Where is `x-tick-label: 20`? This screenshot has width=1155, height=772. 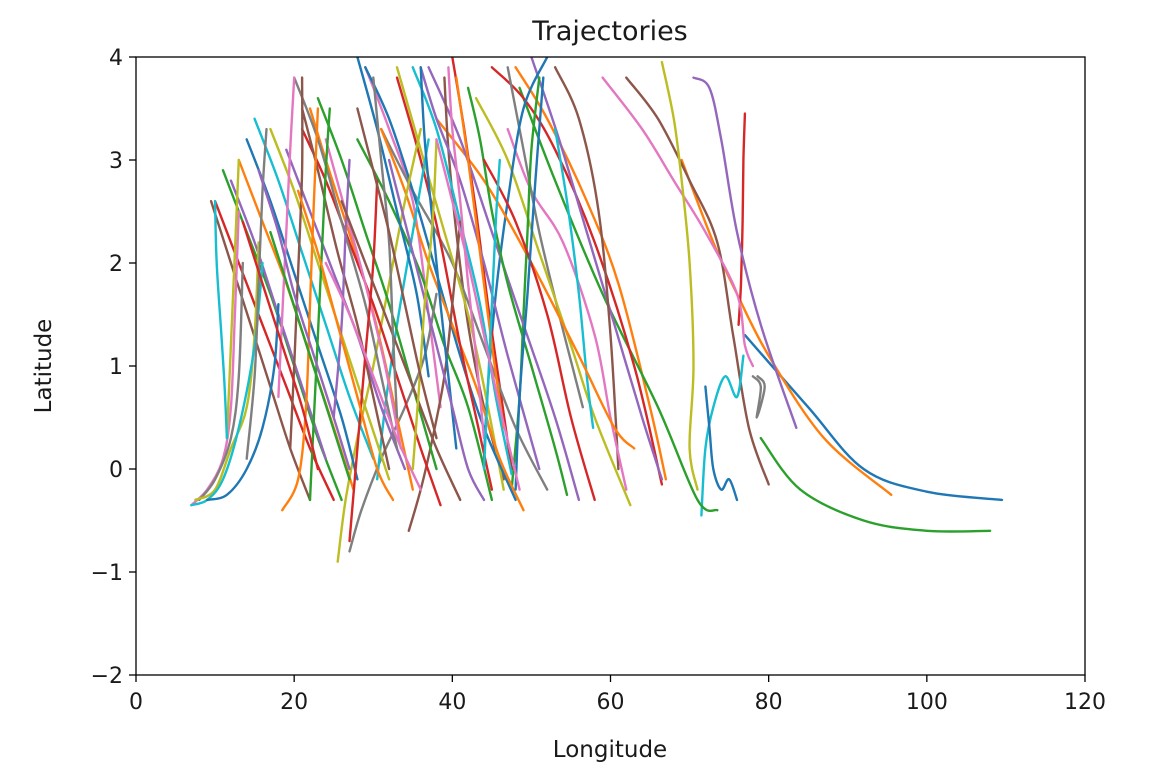
x-tick-label: 20 is located at coordinates (294, 702).